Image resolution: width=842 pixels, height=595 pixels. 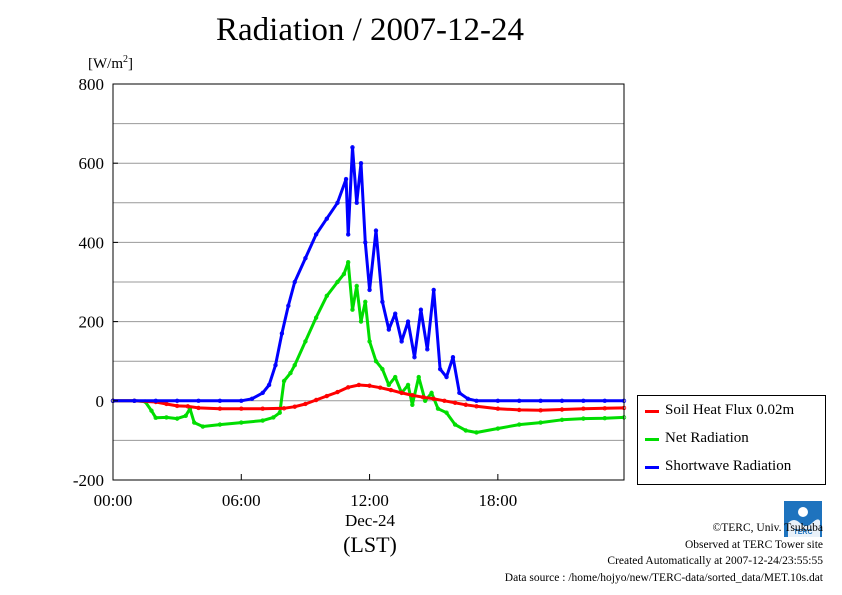 I want to click on credits-observed: Observed at TERC Tower site, so click(x=753, y=544).